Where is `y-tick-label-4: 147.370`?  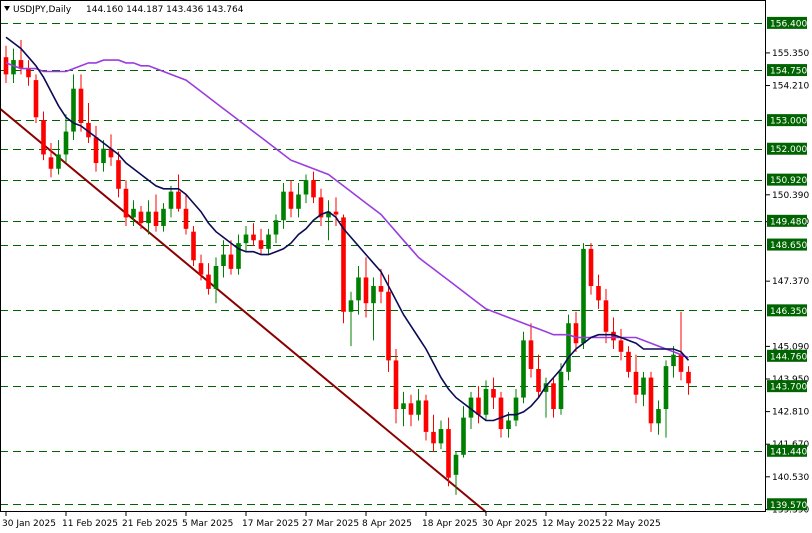
y-tick-label-4: 147.370 is located at coordinates (790, 282).